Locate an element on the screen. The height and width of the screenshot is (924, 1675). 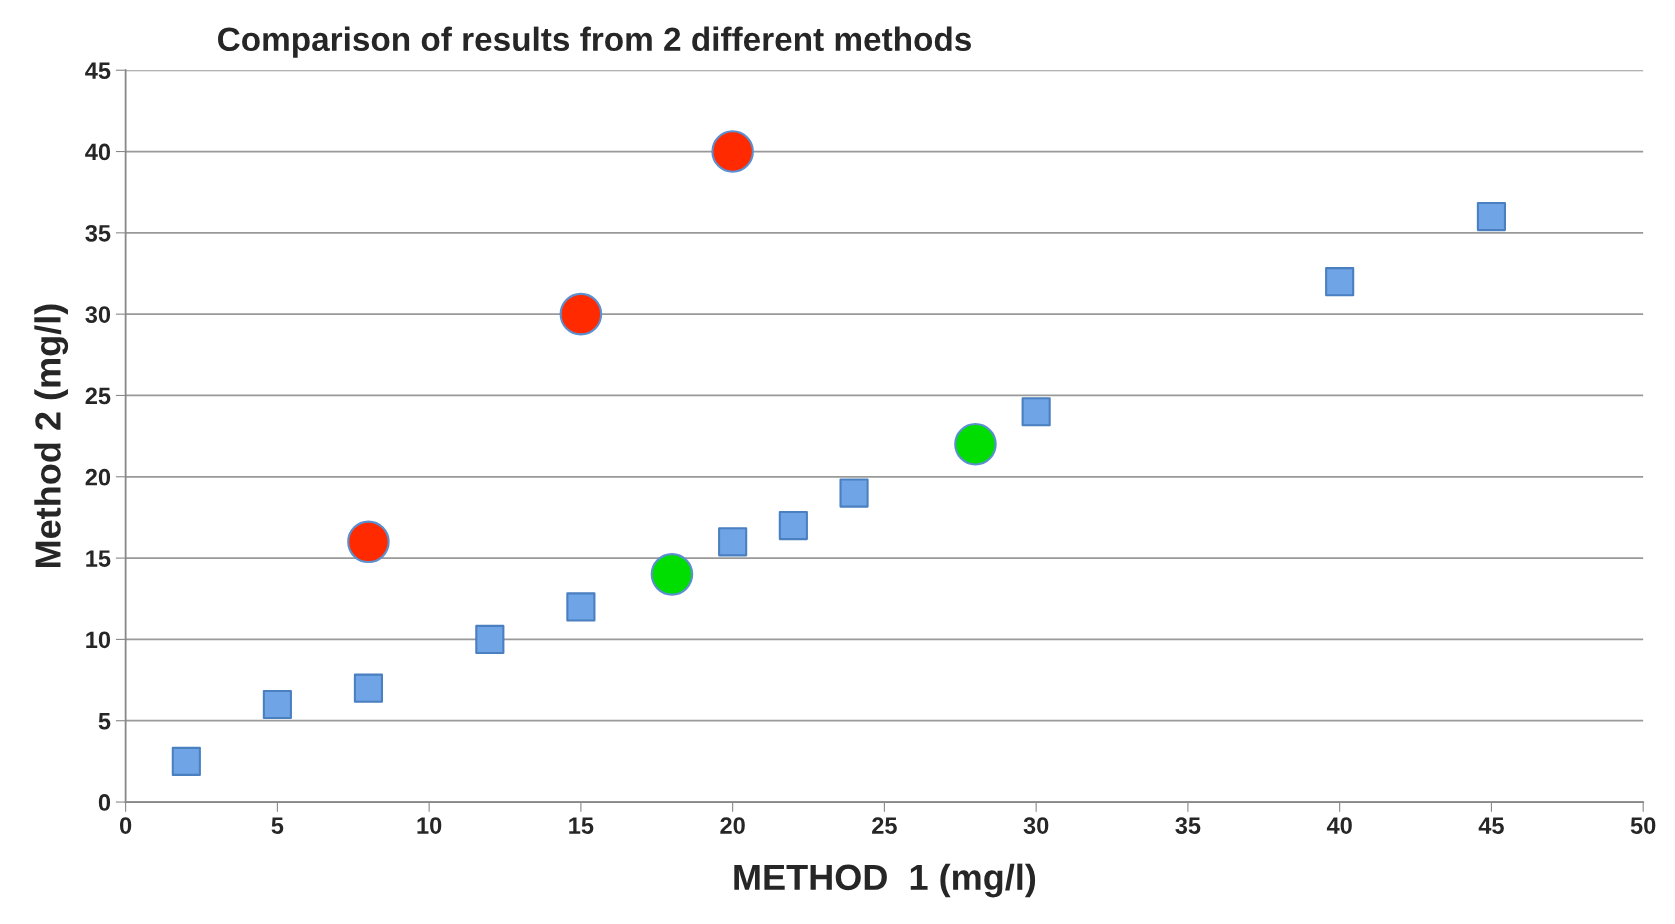
y-tick-label: 25 is located at coordinates (98, 396).